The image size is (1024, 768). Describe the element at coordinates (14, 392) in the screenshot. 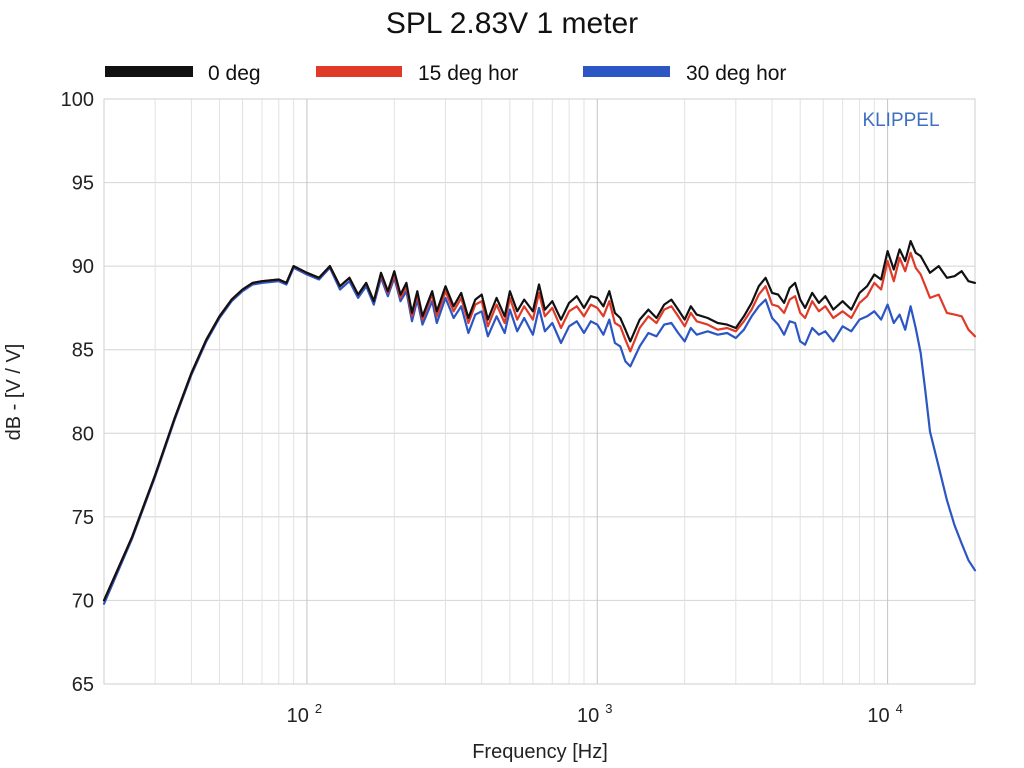

I see `y-axis-label: dB - [V / V]` at that location.